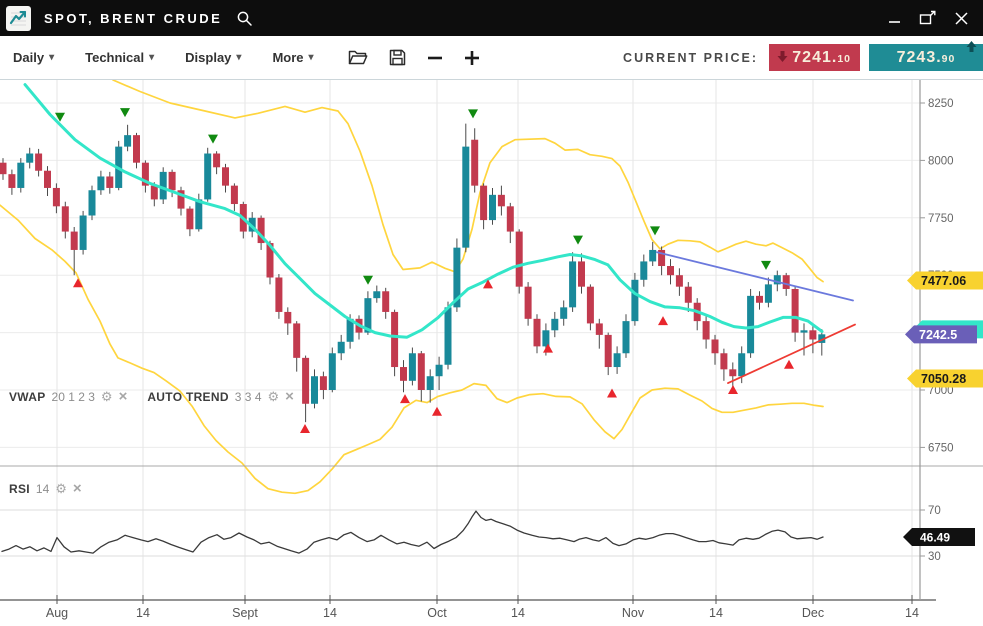 The width and height of the screenshot is (983, 626). I want to click on svg-text: Oct, so click(437, 613).